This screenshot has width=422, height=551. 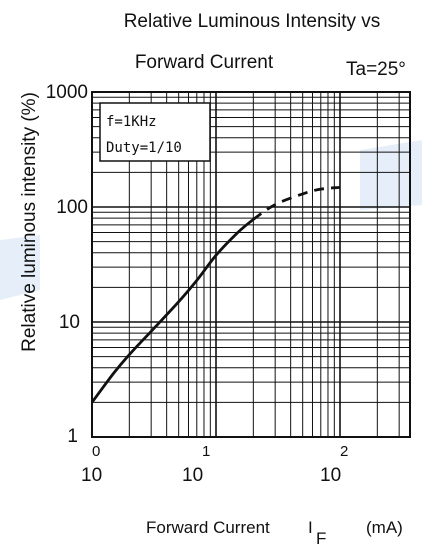 I want to click on x-axis-label-text: Forward Current, so click(x=208, y=527).